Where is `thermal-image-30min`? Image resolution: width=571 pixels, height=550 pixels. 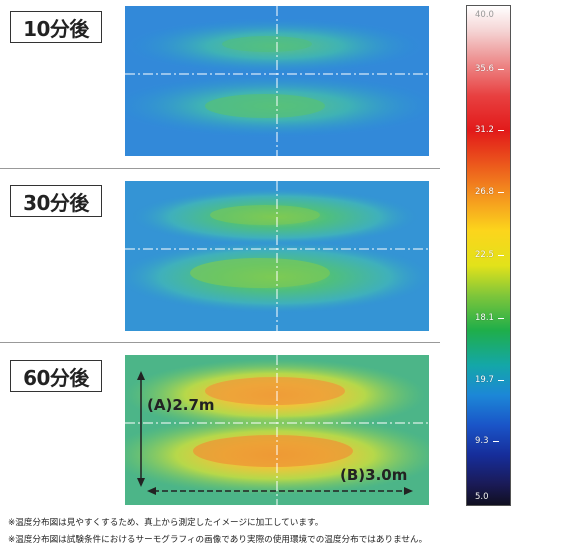 thermal-image-30min is located at coordinates (277, 256).